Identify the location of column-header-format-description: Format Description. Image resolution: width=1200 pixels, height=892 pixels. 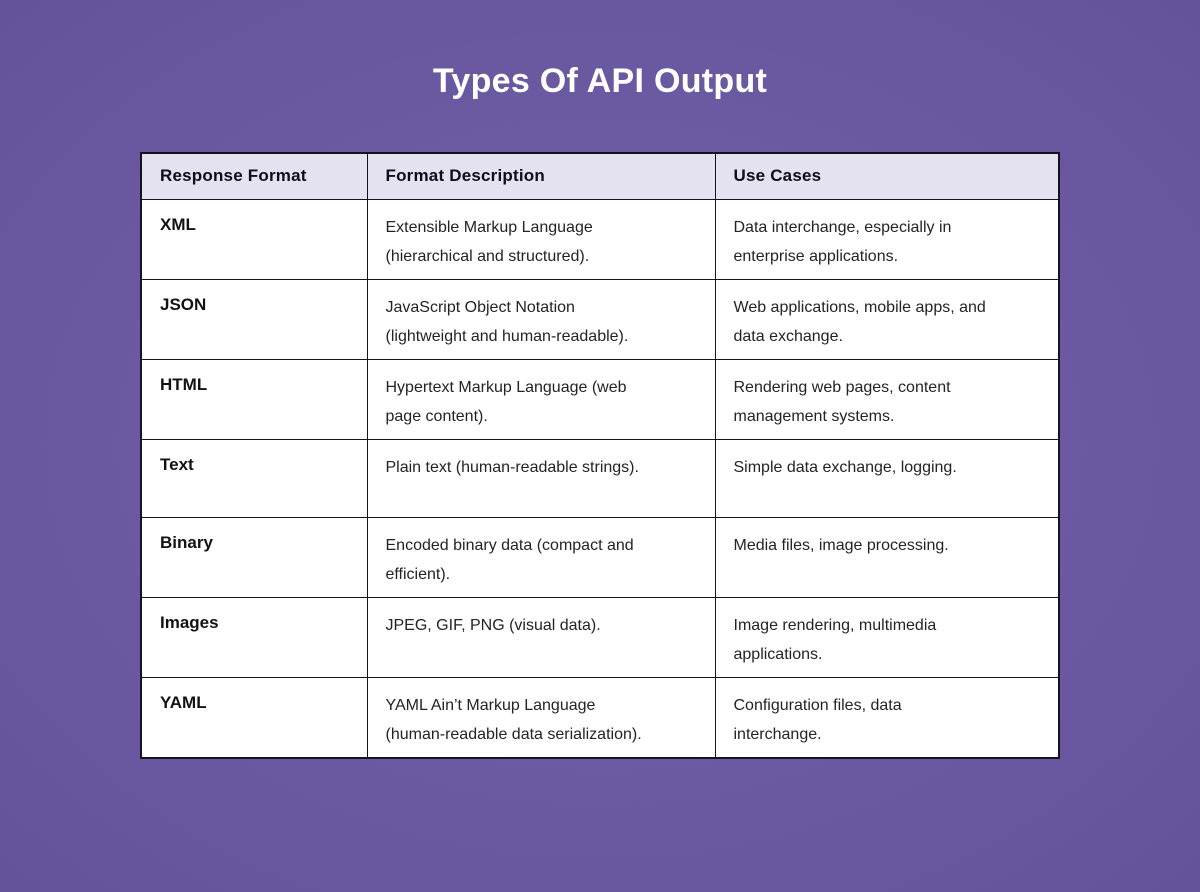
(541, 176).